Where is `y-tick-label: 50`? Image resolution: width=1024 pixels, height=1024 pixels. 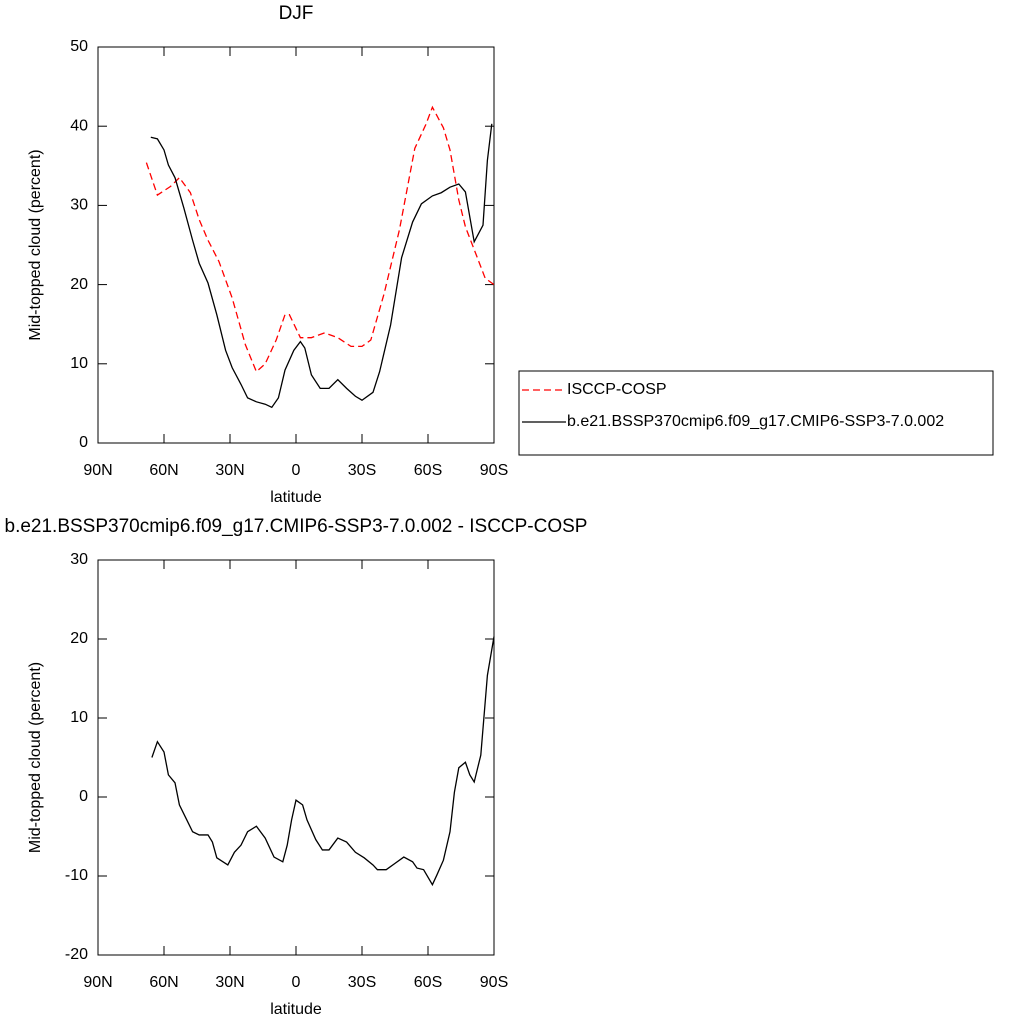
y-tick-label: 50 is located at coordinates (79, 46).